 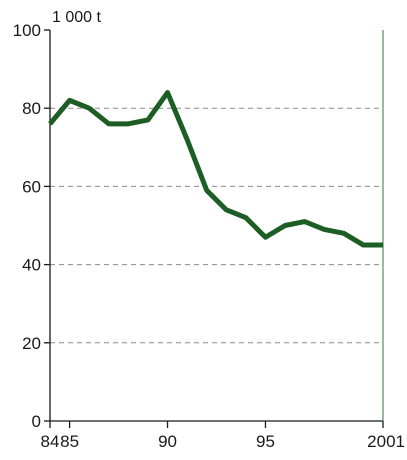 I want to click on y-tick-label-40: 40, so click(x=31, y=265).